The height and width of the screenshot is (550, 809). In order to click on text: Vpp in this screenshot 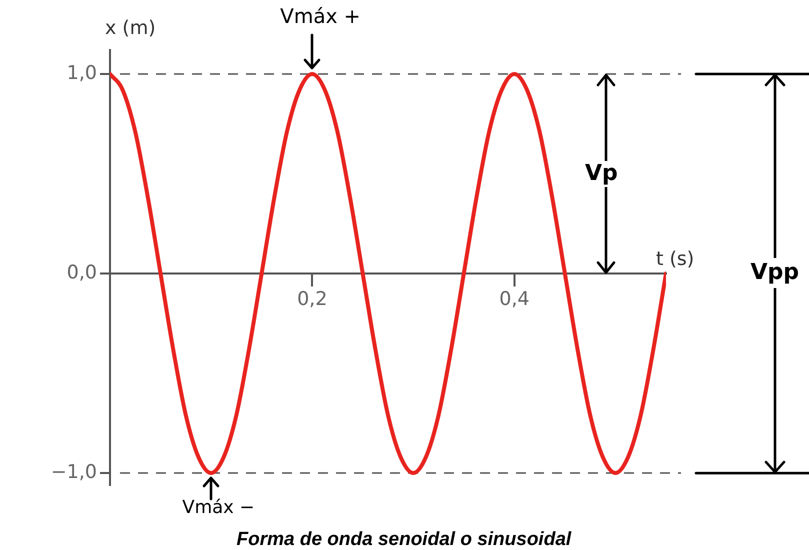, I will do `click(775, 273)`.